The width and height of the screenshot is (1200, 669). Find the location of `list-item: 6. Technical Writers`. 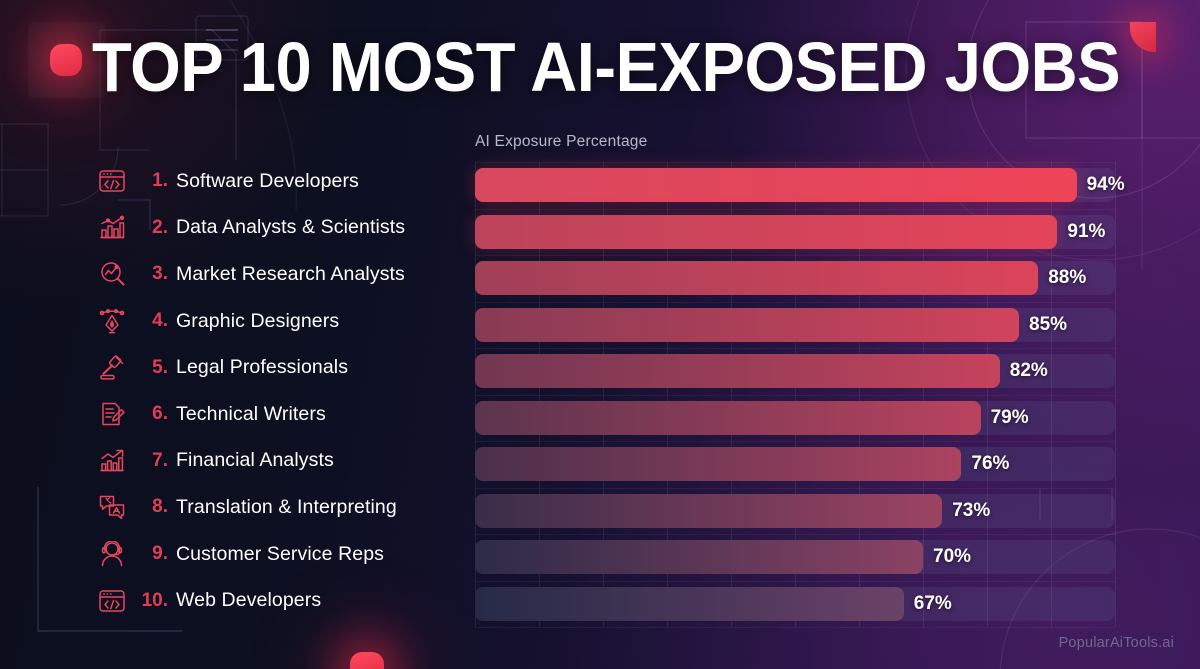

list-item: 6. Technical Writers is located at coordinates (278, 414).